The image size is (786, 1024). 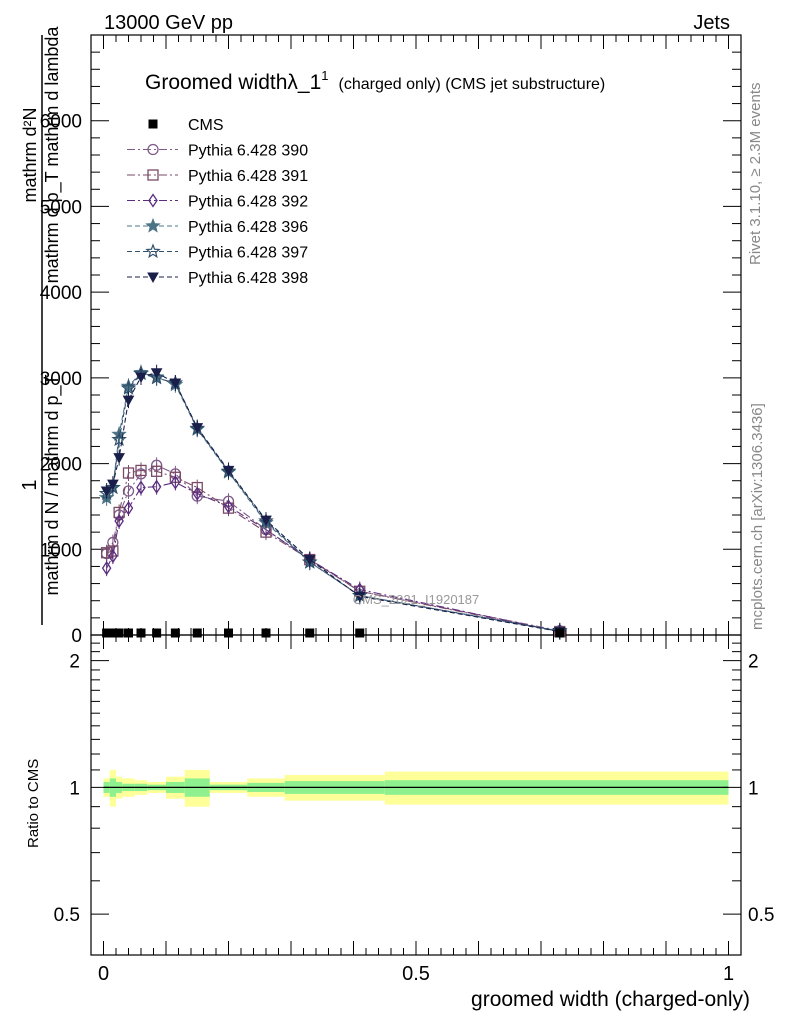 What do you see at coordinates (76, 636) in the screenshot?
I see `y-tick-label: 0` at bounding box center [76, 636].